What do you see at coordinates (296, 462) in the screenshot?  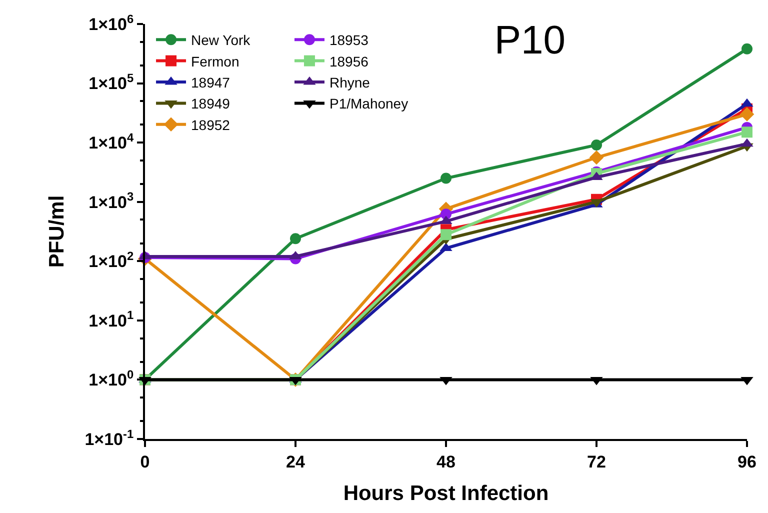 I see `x-tick-label: 24` at bounding box center [296, 462].